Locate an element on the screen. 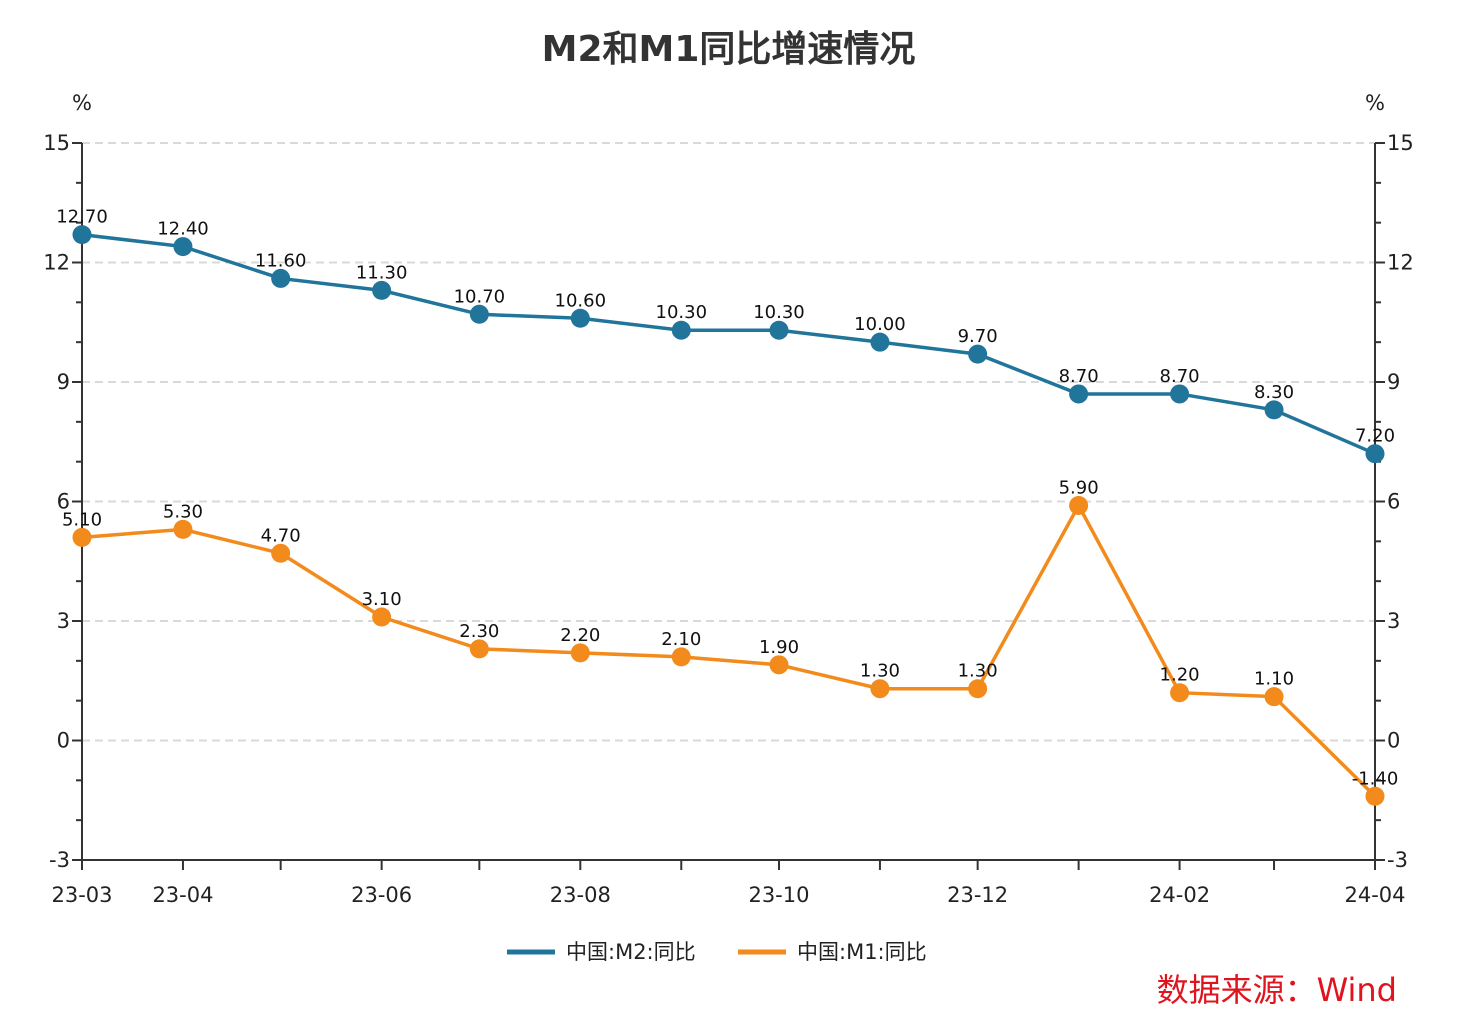  y-tick-label-right: 3 is located at coordinates (1393, 621).